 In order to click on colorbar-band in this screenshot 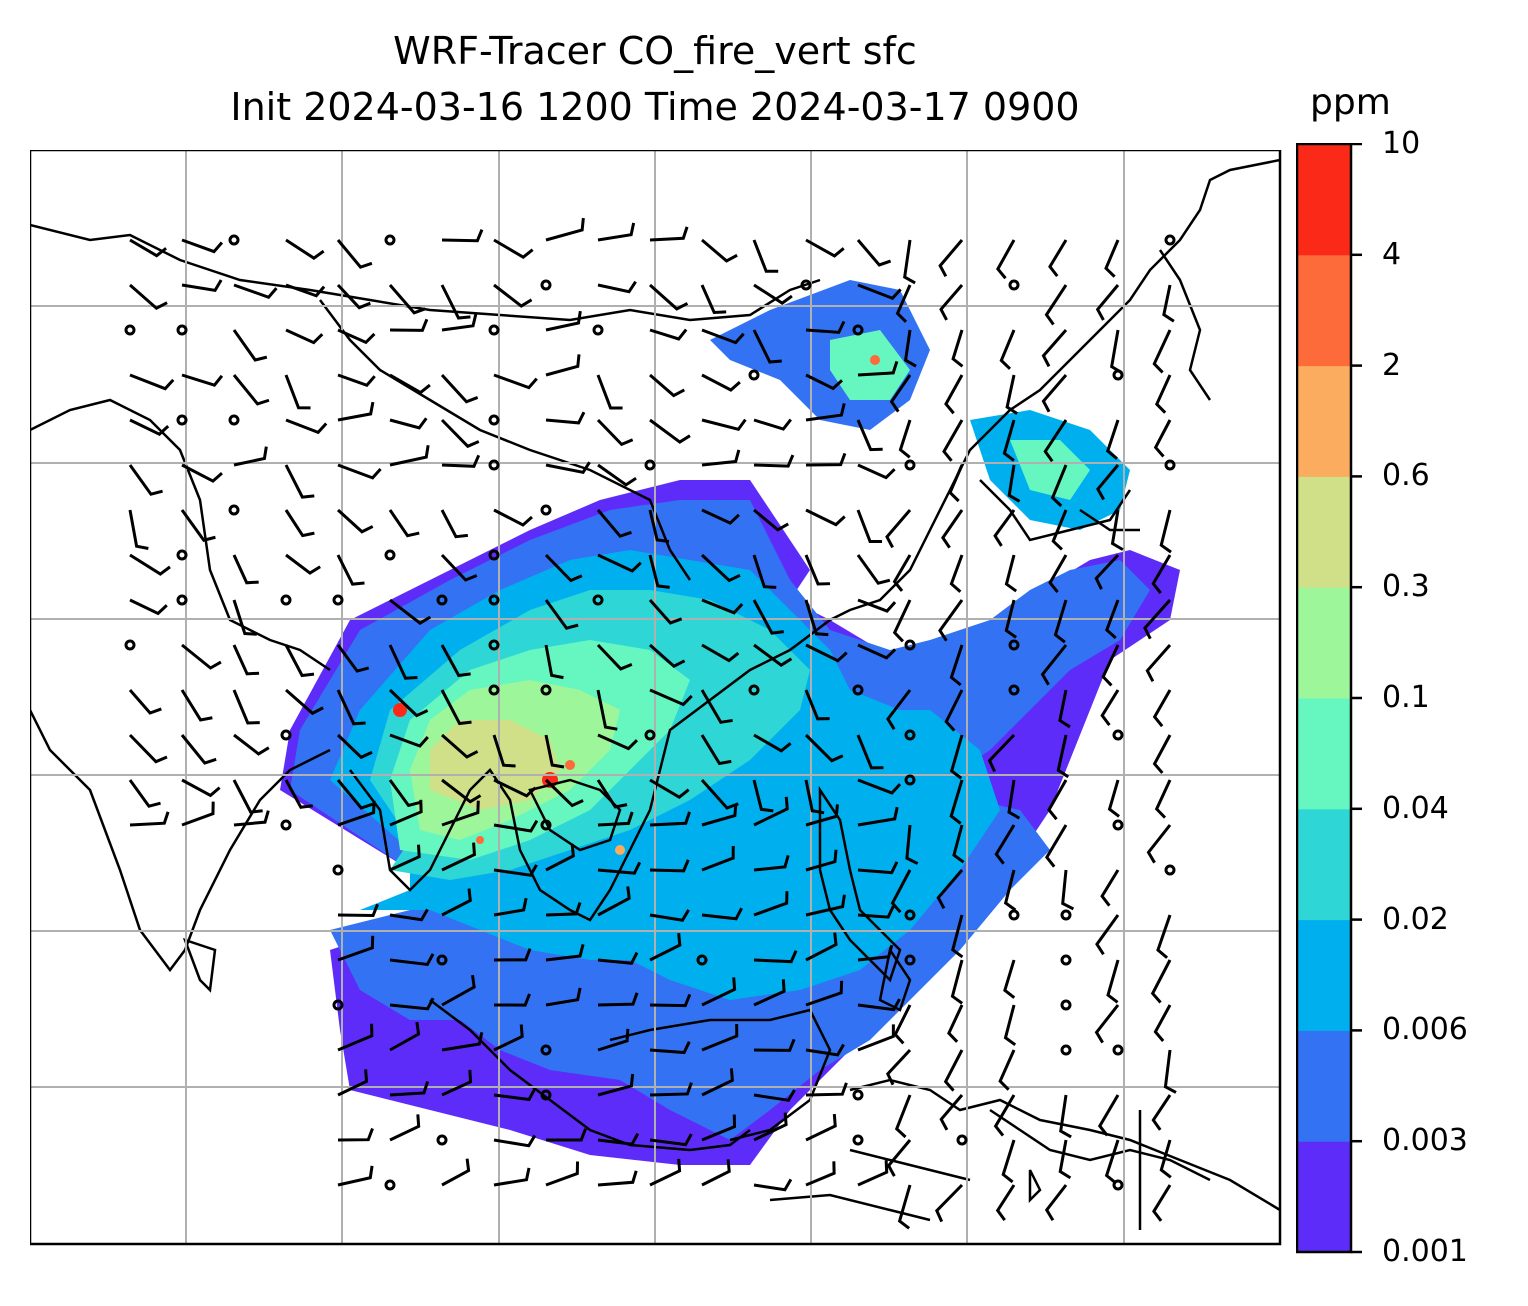, I will do `click(1324, 421)`.